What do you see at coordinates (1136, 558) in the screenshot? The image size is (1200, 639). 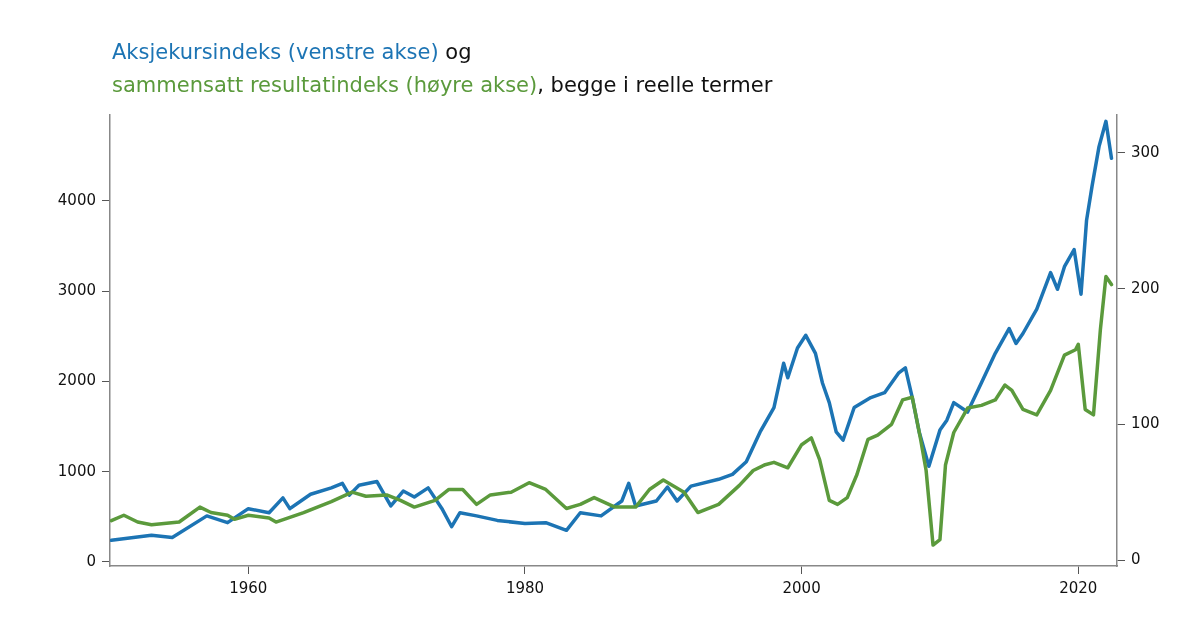 I see `y2-tick-label: 0` at bounding box center [1136, 558].